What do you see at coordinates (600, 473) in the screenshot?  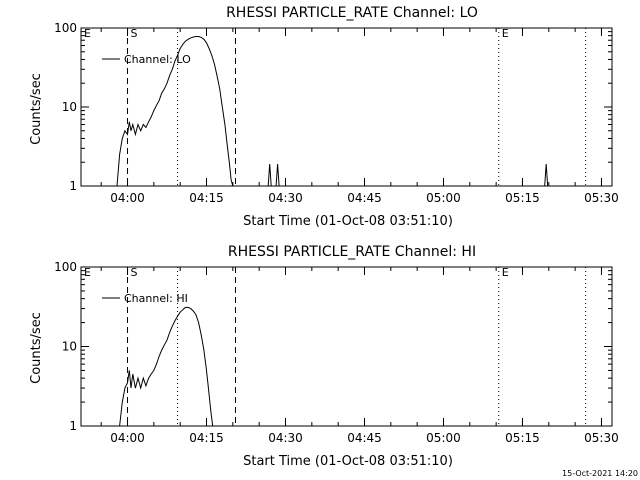 I see `generated-timestamp: 15-Oct-2021 14:20` at bounding box center [600, 473].